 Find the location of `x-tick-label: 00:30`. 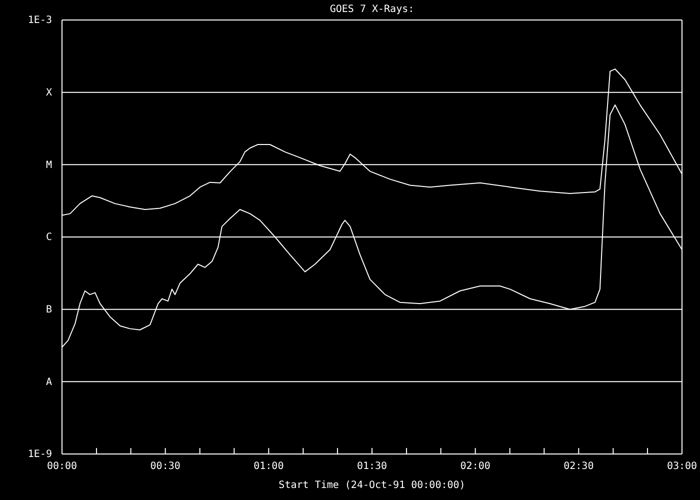

x-tick-label: 00:30 is located at coordinates (165, 466).